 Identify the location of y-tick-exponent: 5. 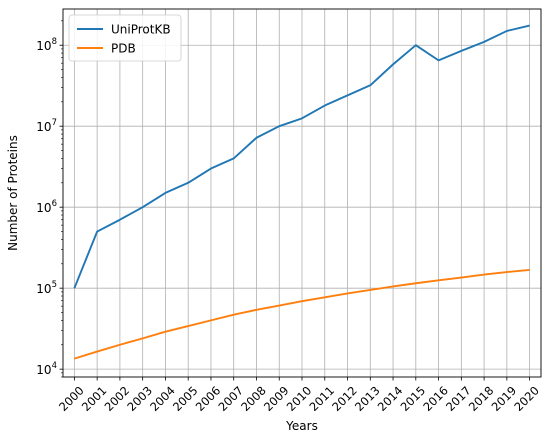
(54, 285).